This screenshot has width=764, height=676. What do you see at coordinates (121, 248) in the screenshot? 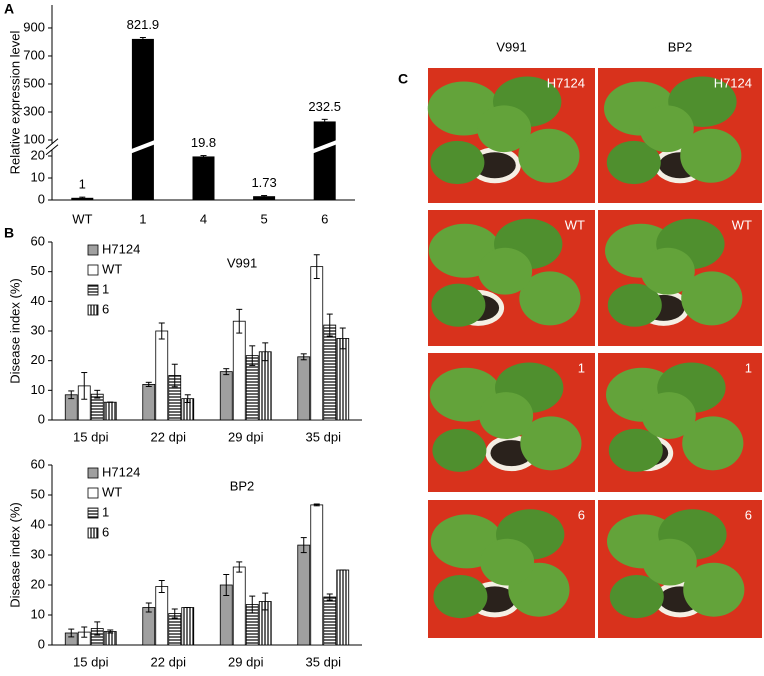
I see `legend-label: H7124` at bounding box center [121, 248].